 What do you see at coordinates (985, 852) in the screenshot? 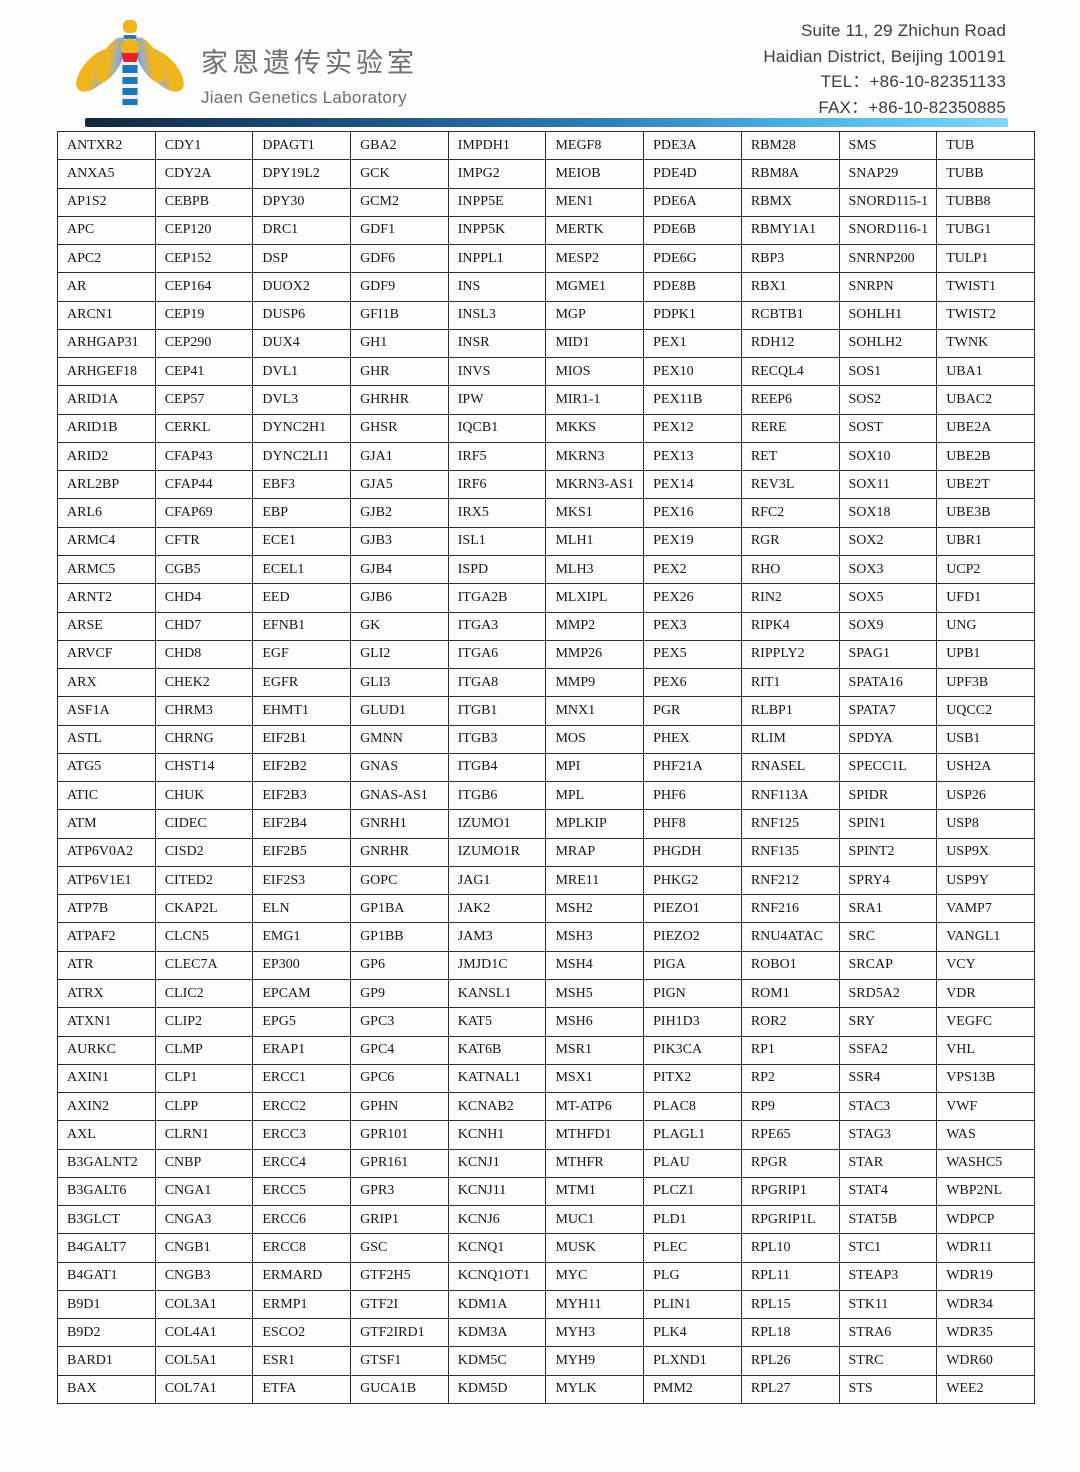
I see `gene-cell: USP9X` at bounding box center [985, 852].